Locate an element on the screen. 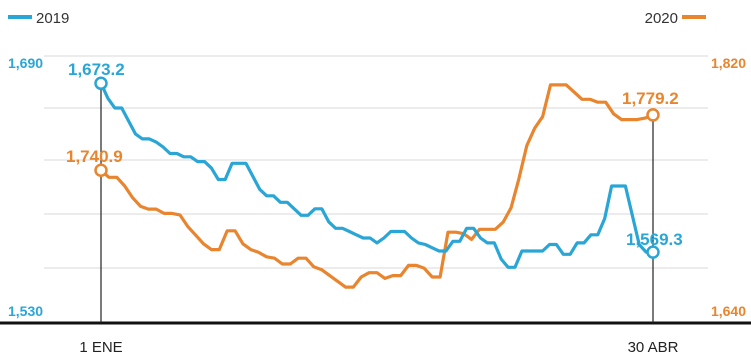 Image resolution: width=751 pixels, height=356 pixels. y-right-max-label: 1,820 is located at coordinates (728, 63).